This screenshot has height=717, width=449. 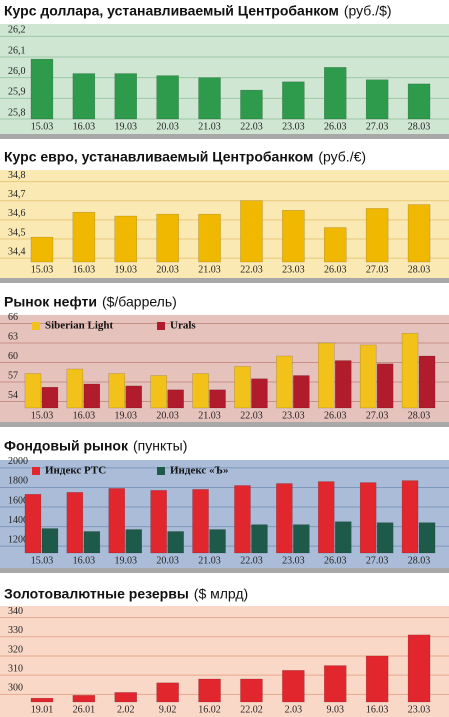 I want to click on y-tick-label: 26,1, so click(x=17, y=50).